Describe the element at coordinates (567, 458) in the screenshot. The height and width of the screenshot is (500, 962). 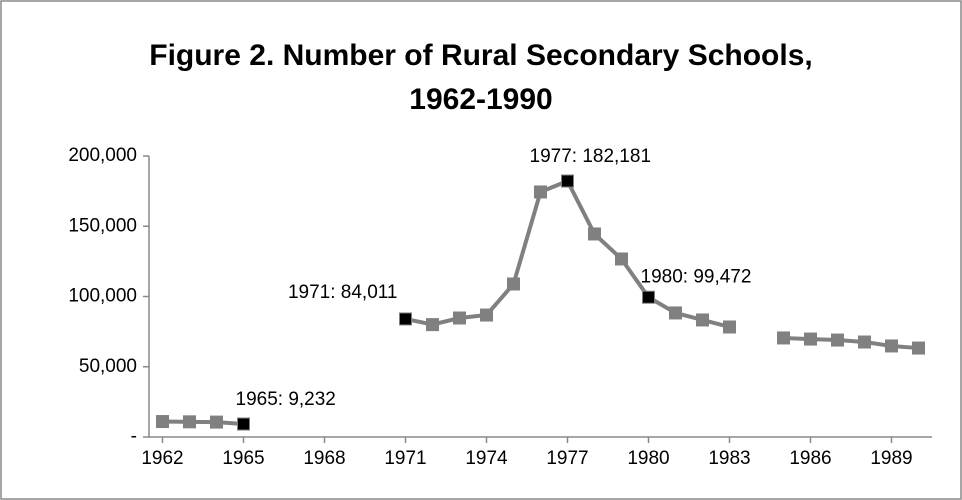
I see `x-tick-label: 1977` at that location.